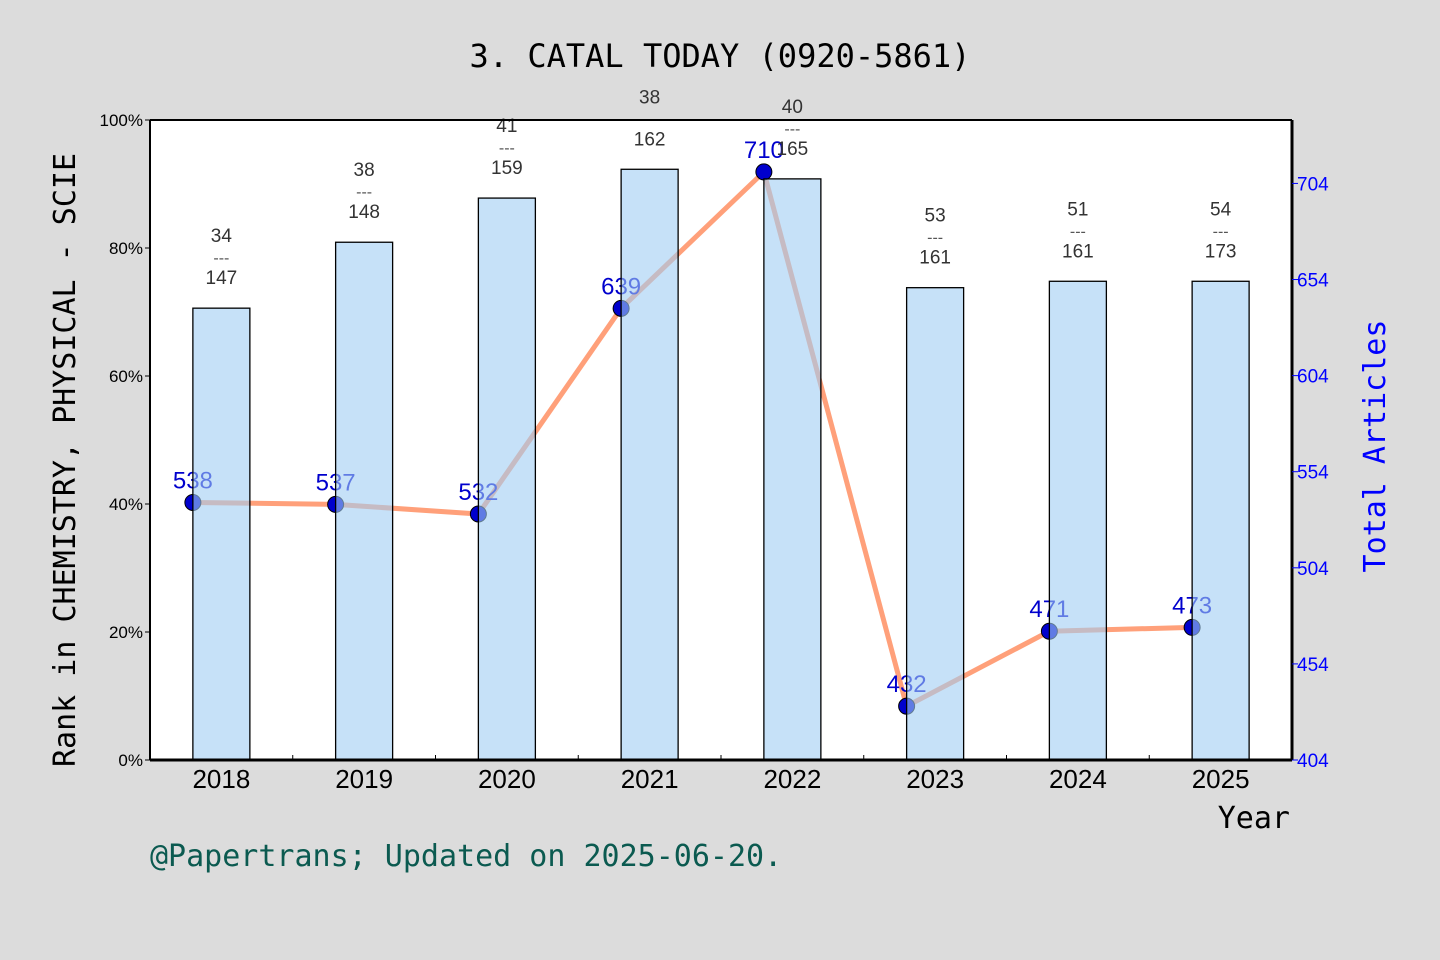 The height and width of the screenshot is (960, 1440). I want to click on y-axis-left-label: Rank in CHEMISTRY, PHYSICAL - SCIE, so click(65, 460).